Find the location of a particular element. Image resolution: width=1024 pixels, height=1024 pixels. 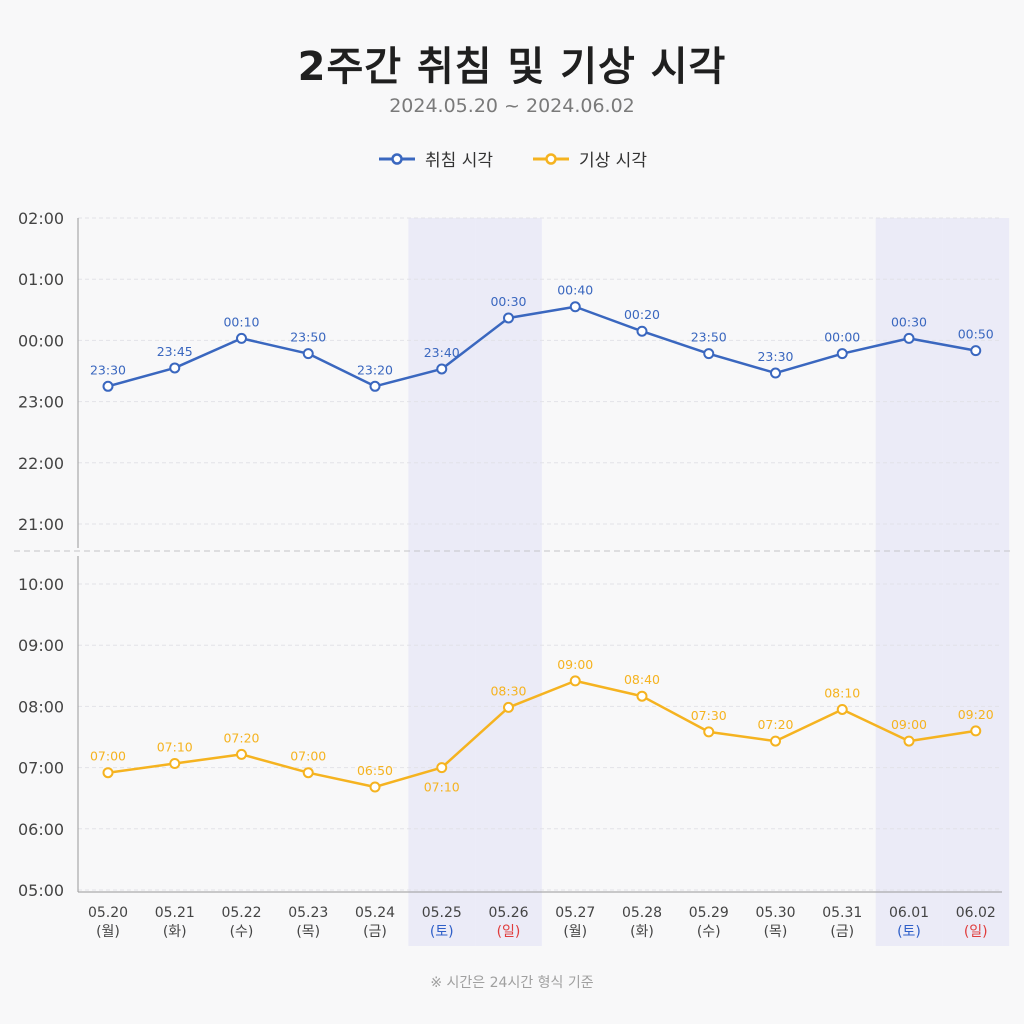

data-label-wake: 08:30 is located at coordinates (508, 690).